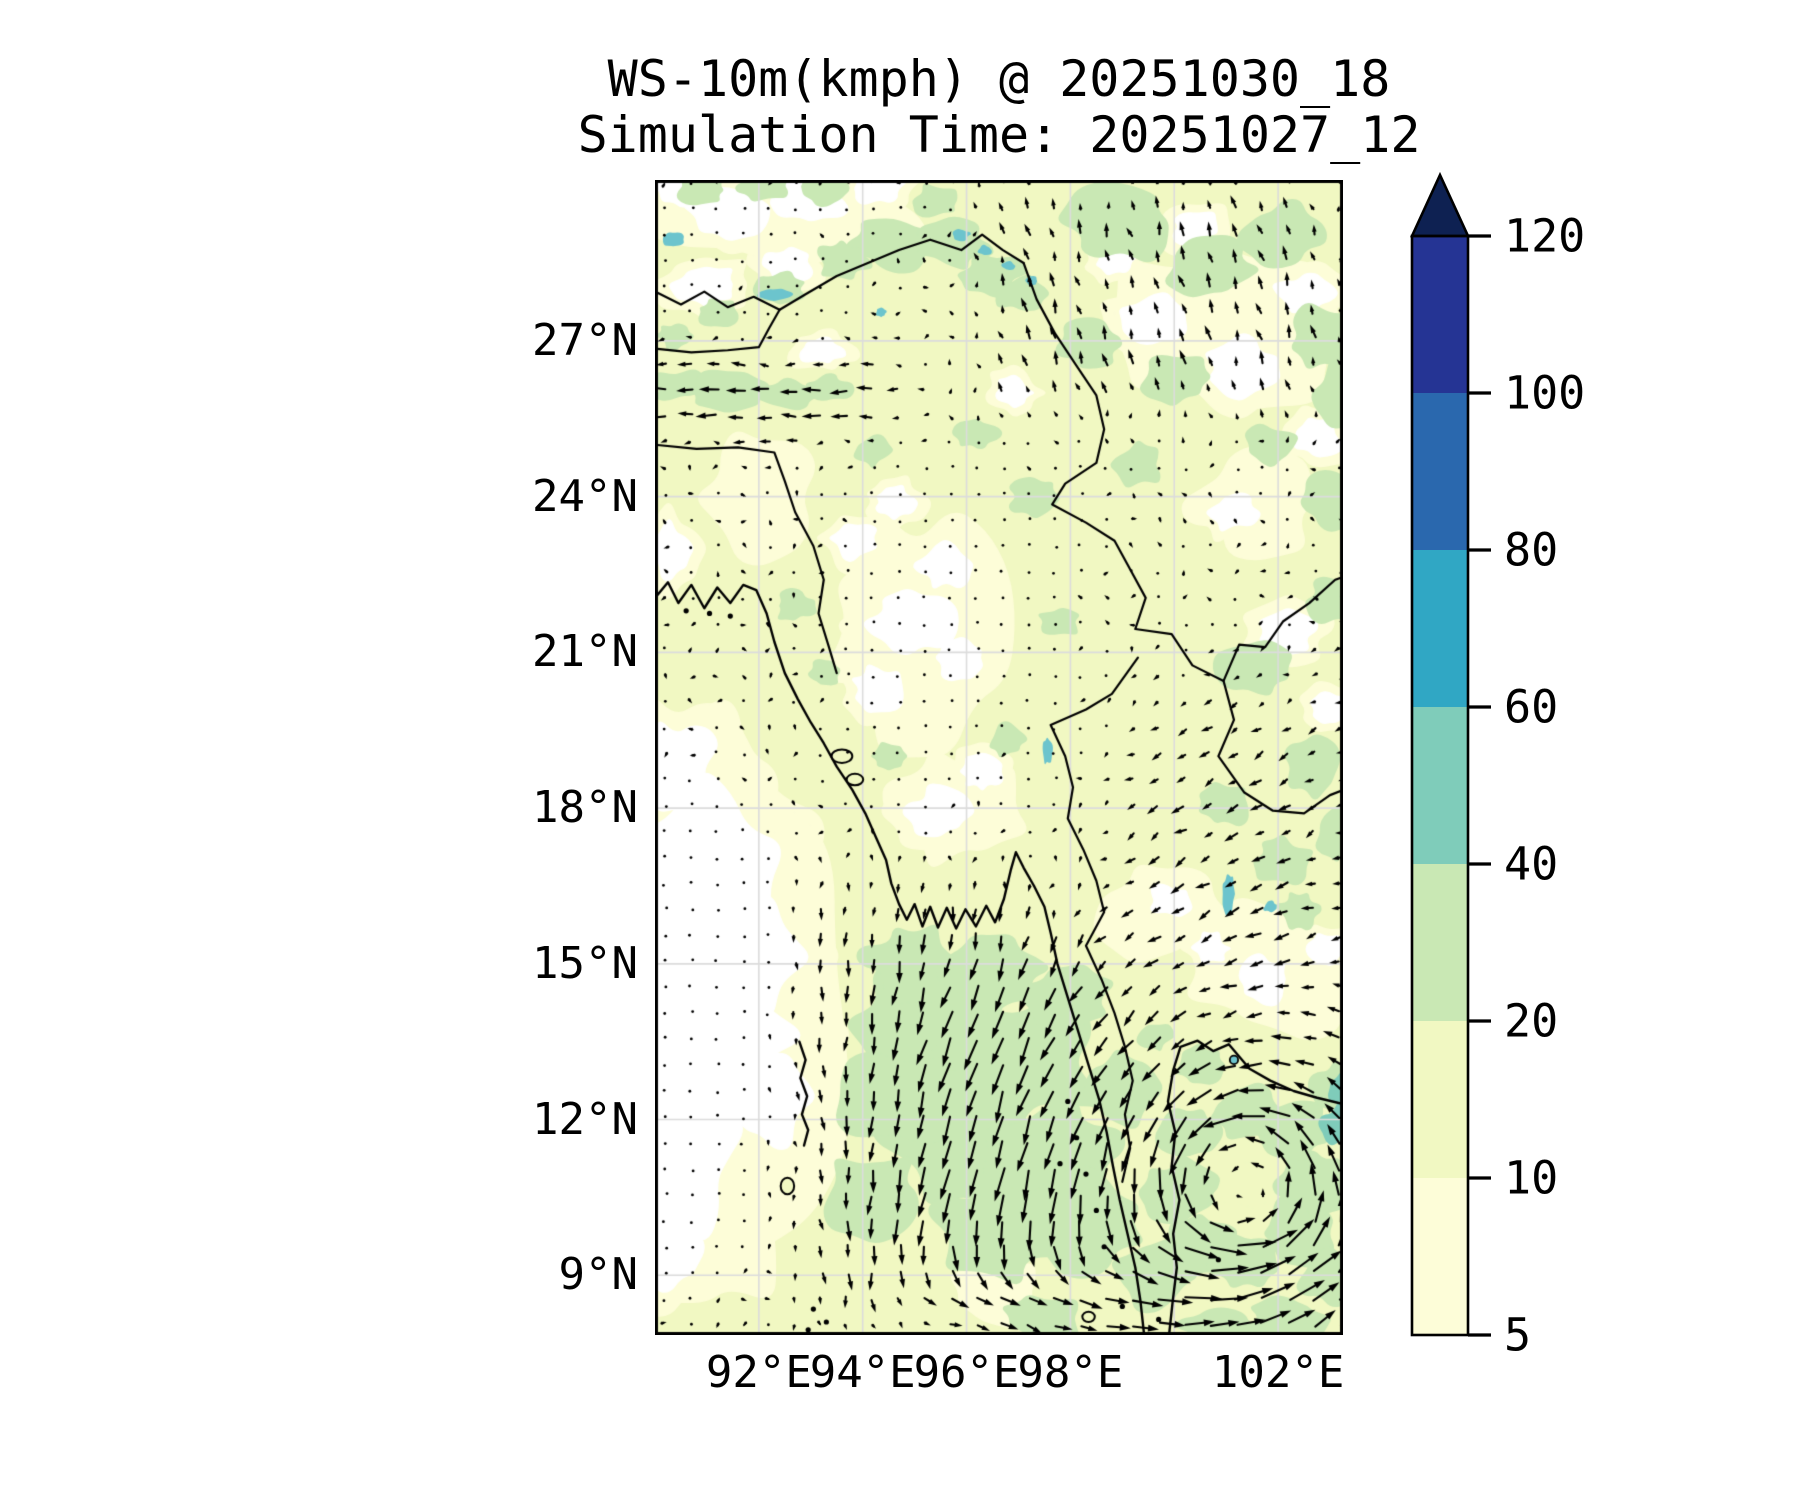  What do you see at coordinates (585, 340) in the screenshot?
I see `y-tick-label: 27°N` at bounding box center [585, 340].